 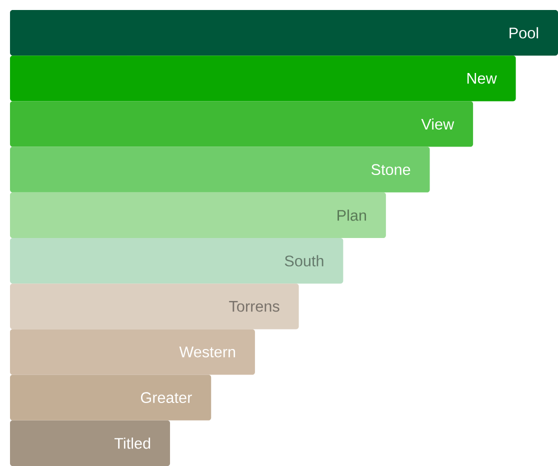 What do you see at coordinates (207, 352) in the screenshot?
I see `y-tick-label: Western` at bounding box center [207, 352].